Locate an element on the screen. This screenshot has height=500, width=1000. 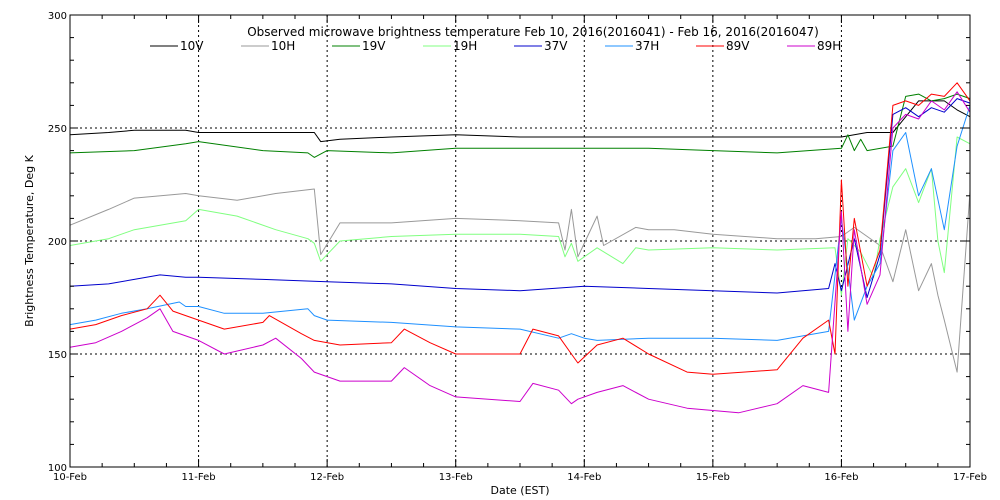
y-axis-label: Brightness Temperature, Deg K is located at coordinates (29, 240).